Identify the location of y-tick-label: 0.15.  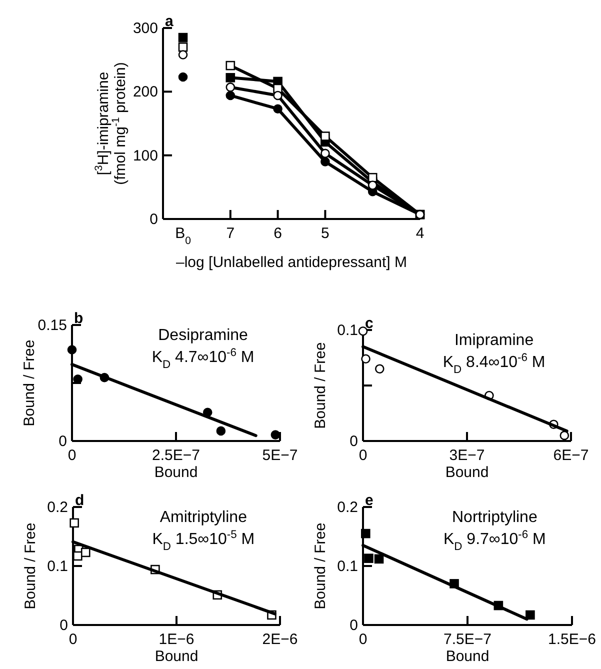
(52, 325).